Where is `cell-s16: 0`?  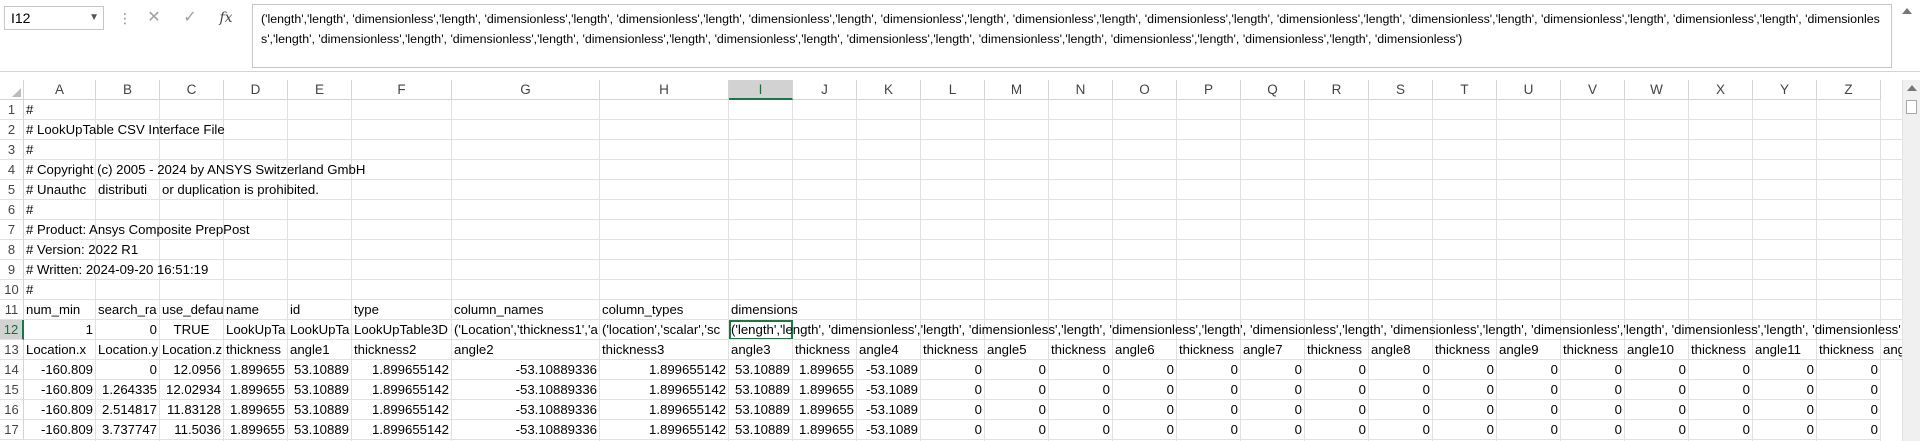
cell-s16: 0 is located at coordinates (1401, 410).